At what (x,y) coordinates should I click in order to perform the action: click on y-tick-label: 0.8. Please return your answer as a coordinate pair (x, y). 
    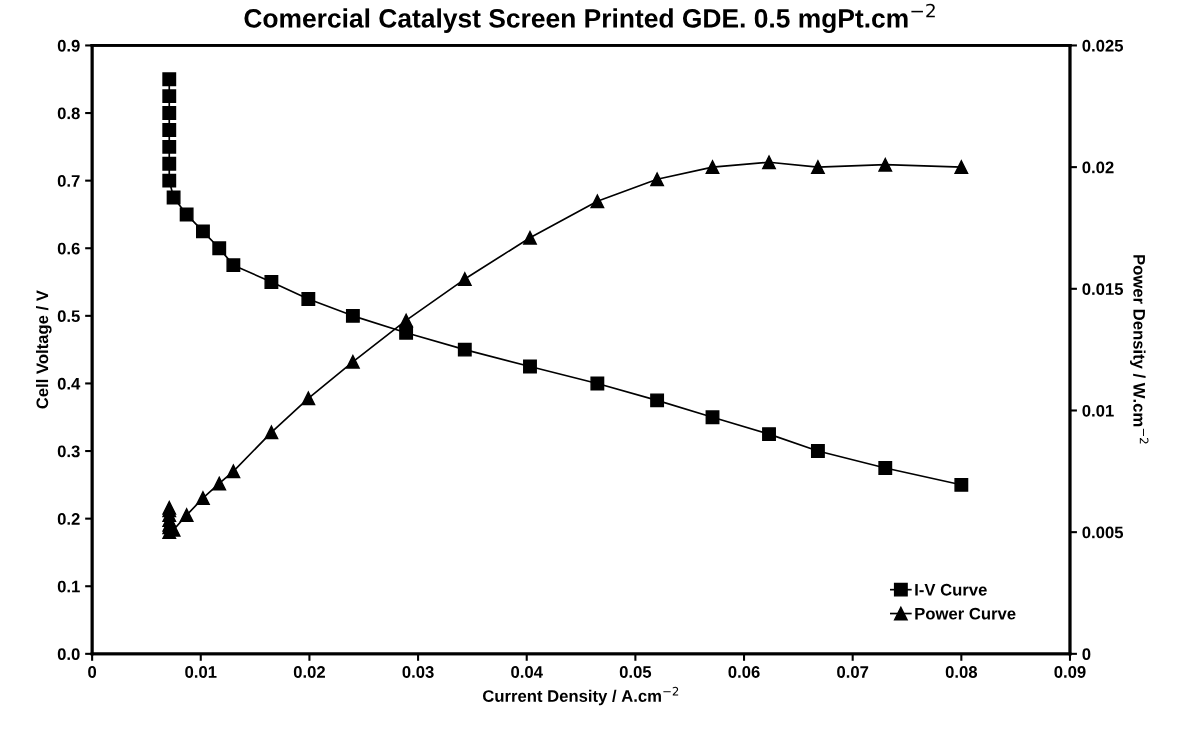
    Looking at the image, I should click on (68, 113).